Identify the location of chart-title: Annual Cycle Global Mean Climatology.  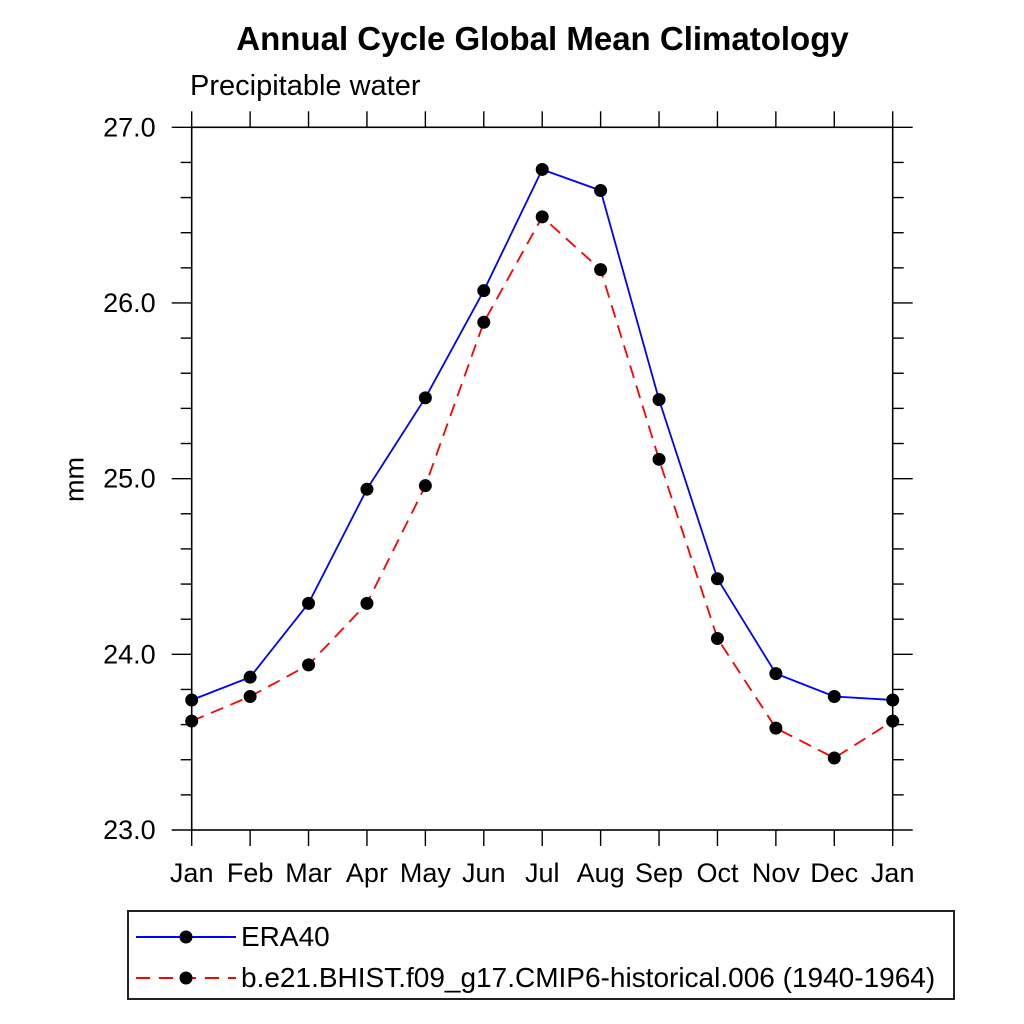
(542, 38).